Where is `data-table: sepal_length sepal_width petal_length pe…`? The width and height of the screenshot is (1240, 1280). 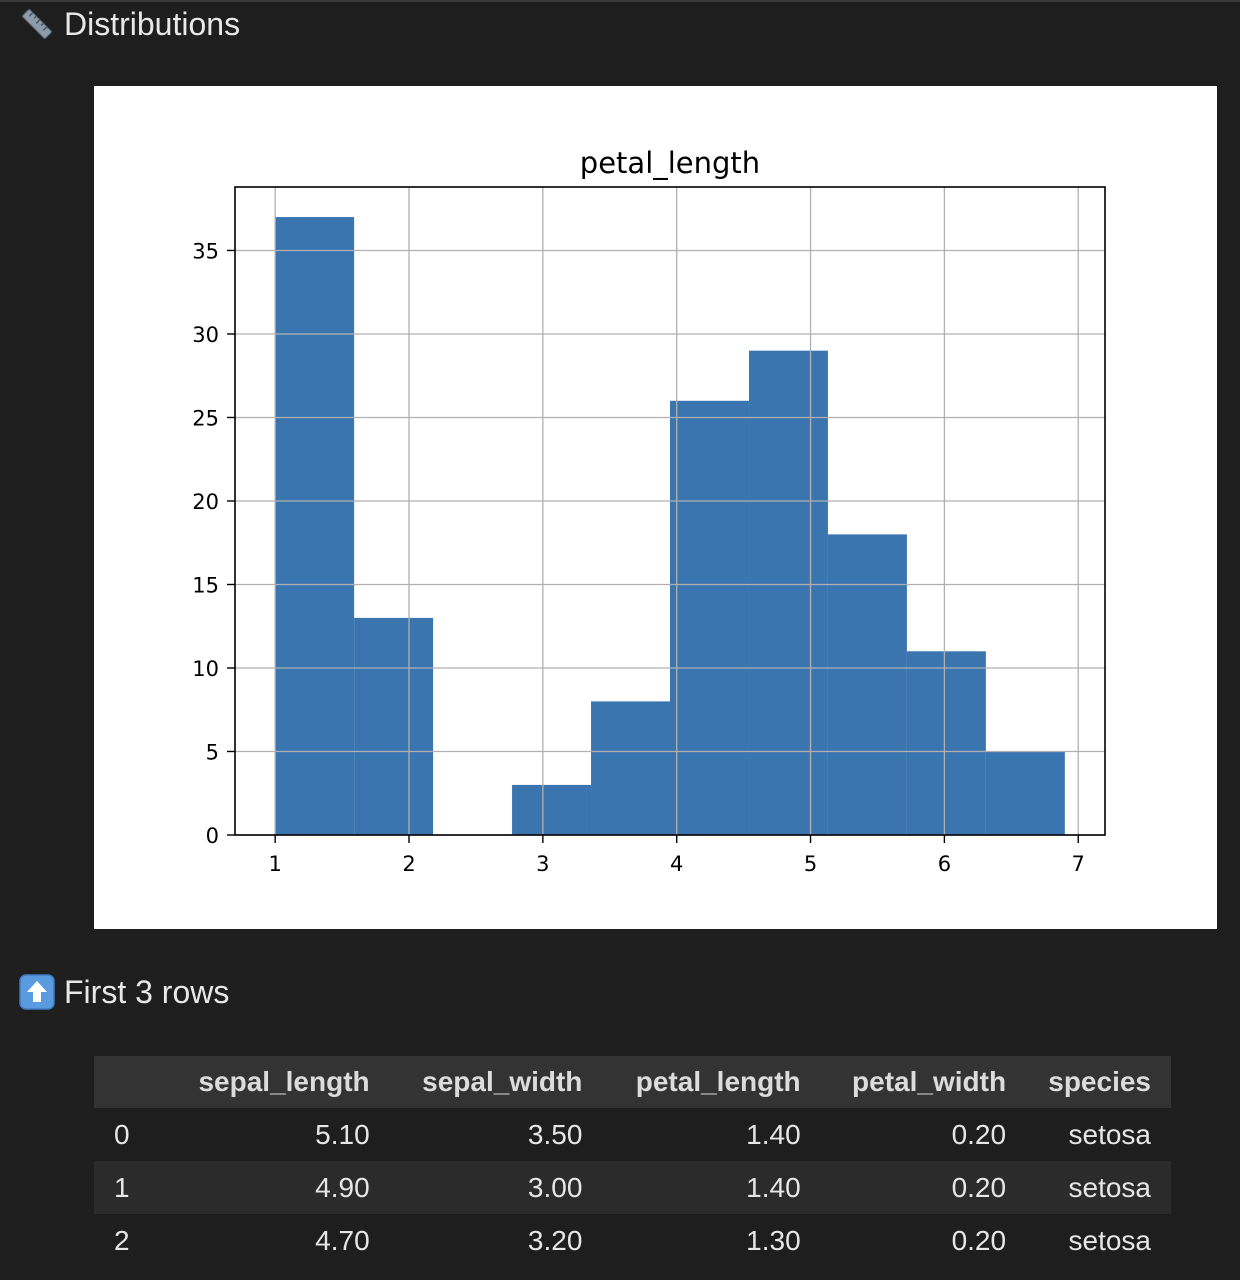 data-table: sepal_length sepal_width petal_length pe… is located at coordinates (632, 1161).